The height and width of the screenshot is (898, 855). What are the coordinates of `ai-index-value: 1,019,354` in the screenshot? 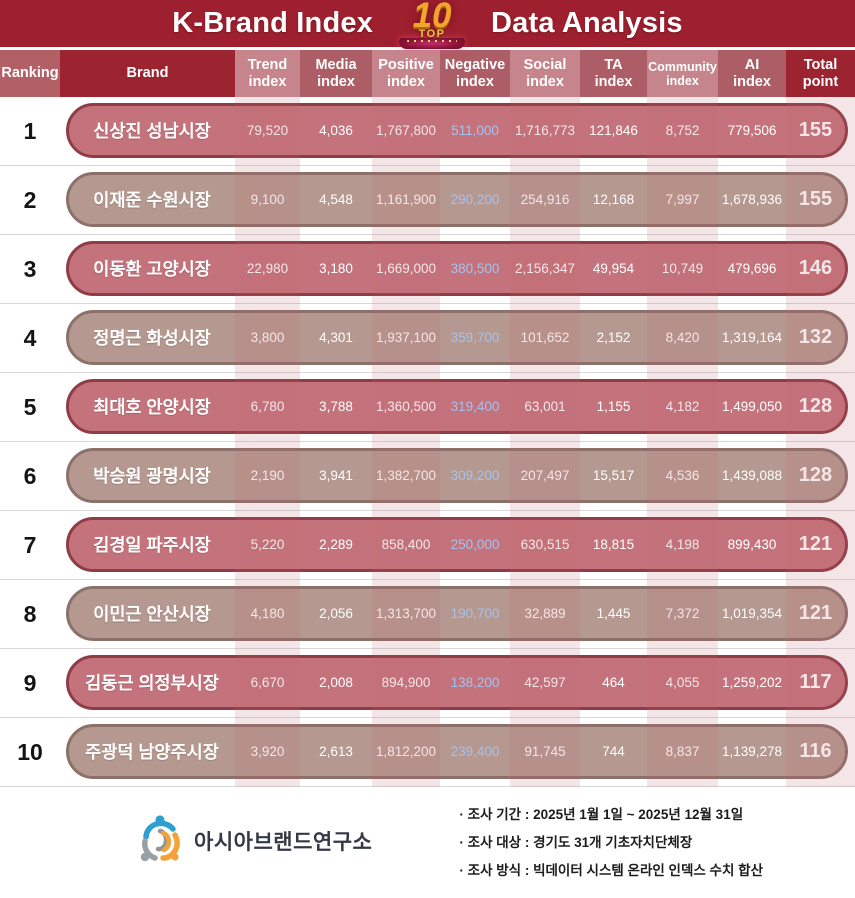 It's located at (752, 613).